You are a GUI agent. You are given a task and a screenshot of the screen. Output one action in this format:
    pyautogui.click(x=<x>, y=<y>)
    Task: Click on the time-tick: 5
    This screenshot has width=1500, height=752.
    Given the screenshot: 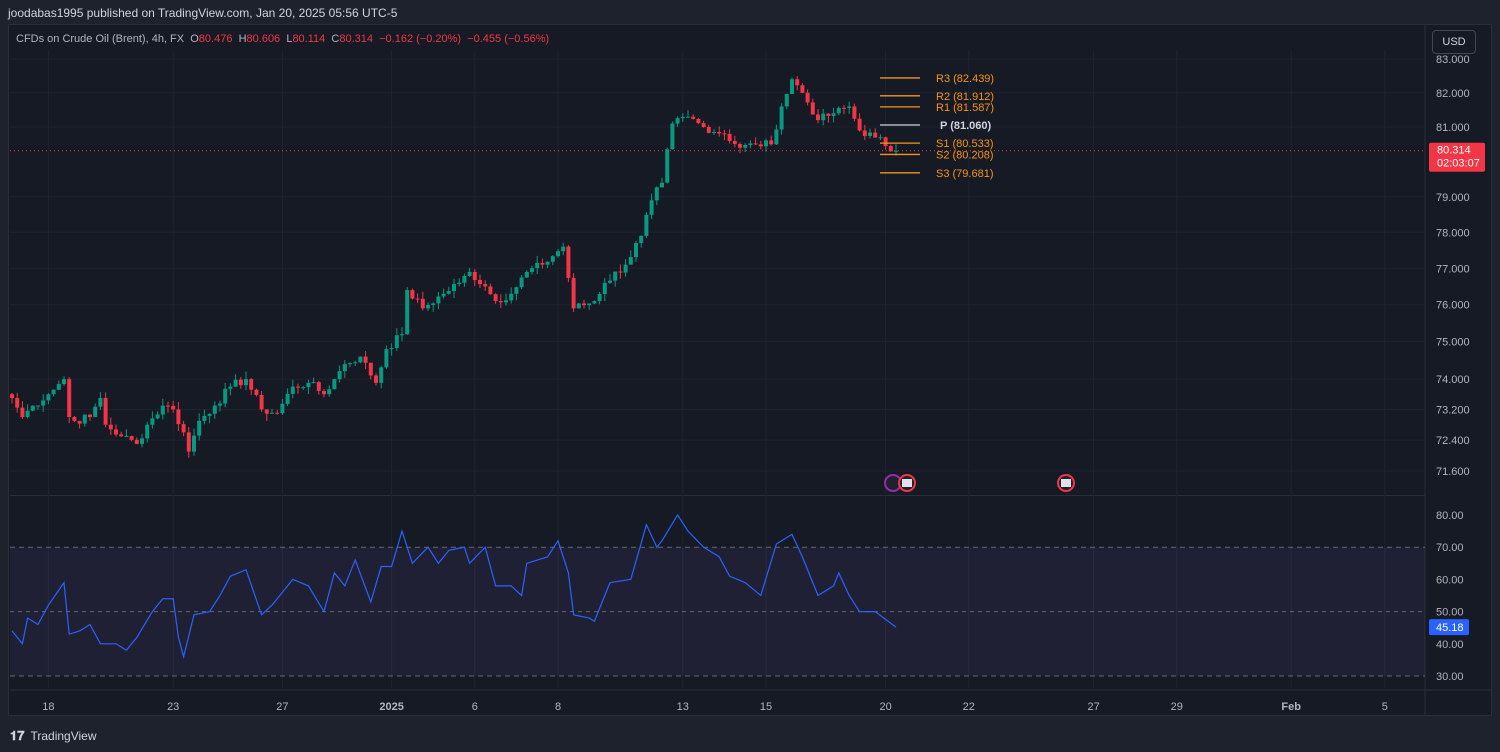 What is the action you would take?
    pyautogui.click(x=1385, y=707)
    